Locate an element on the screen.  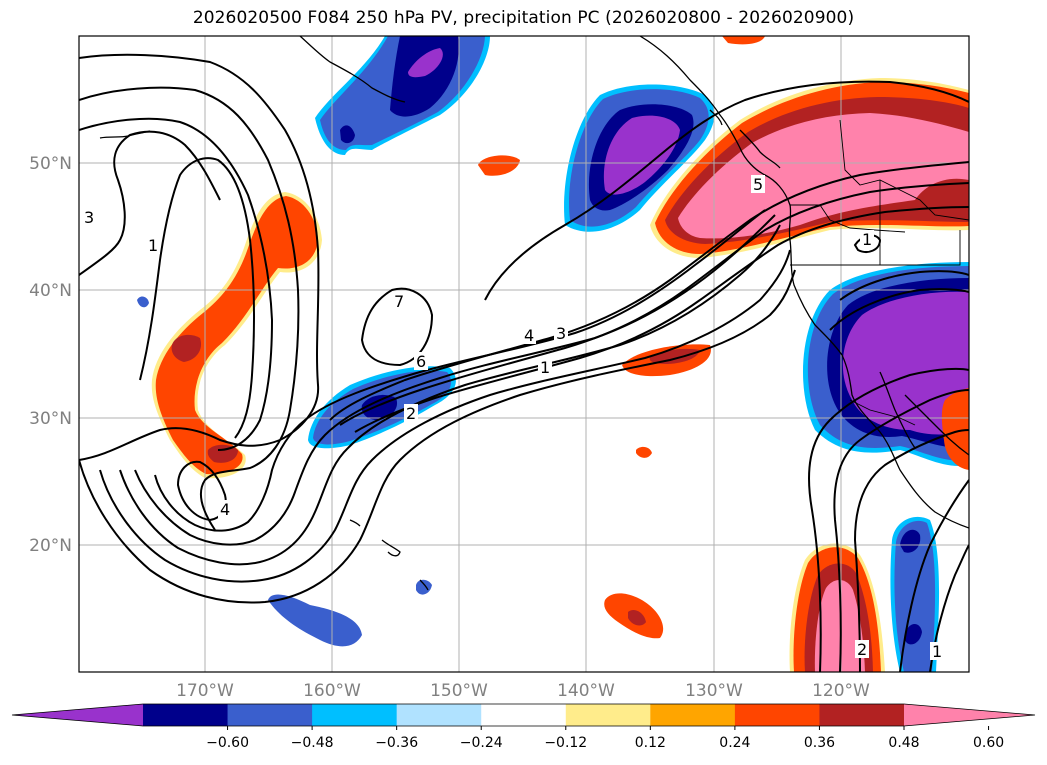
borders is located at coordinates (879, 272).